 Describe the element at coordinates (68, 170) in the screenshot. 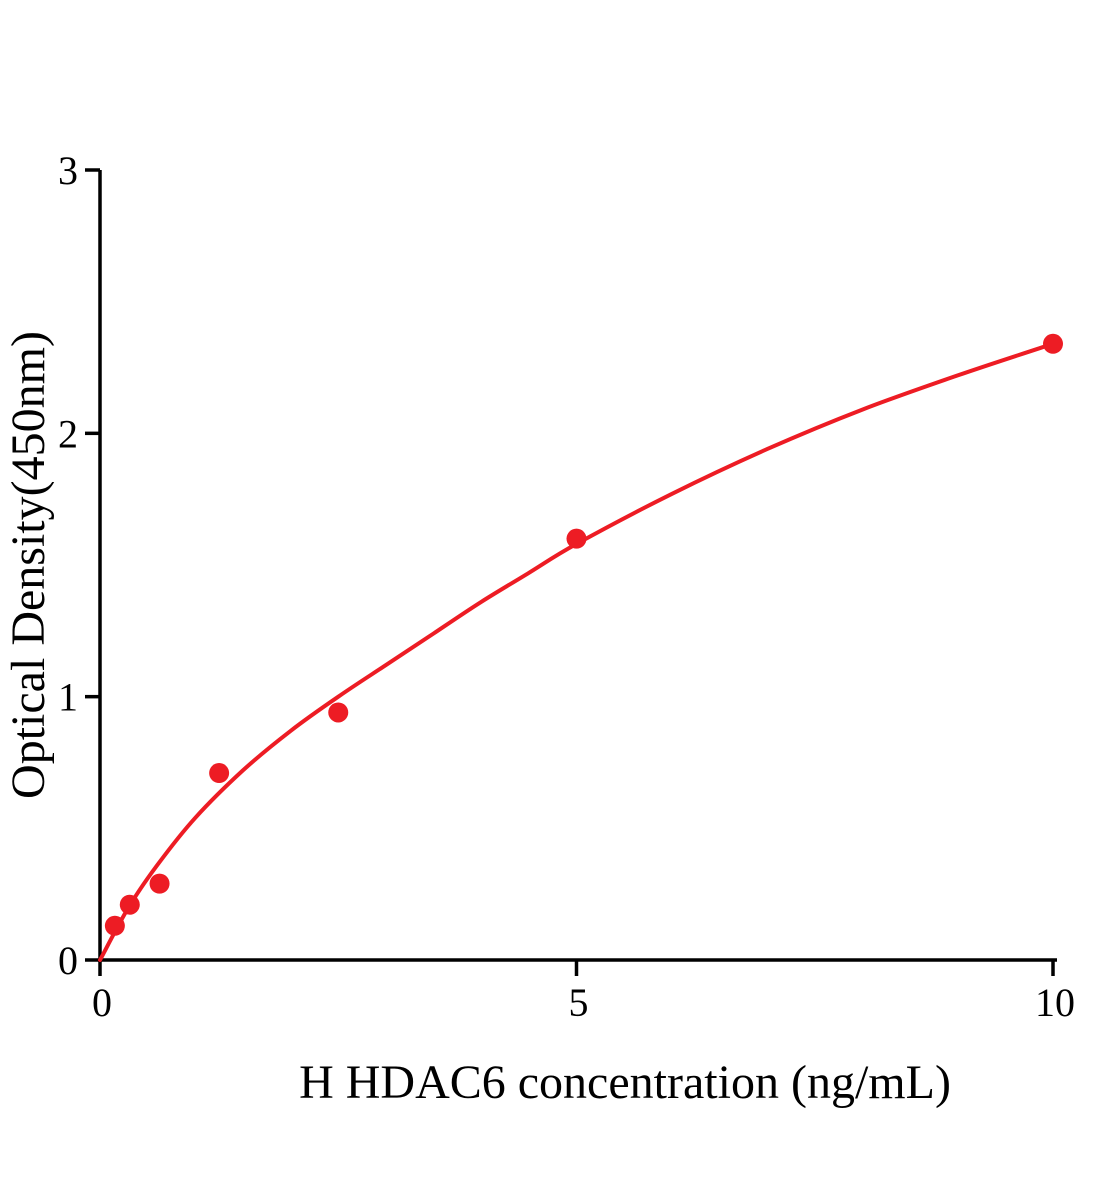

I see `y-tick-label: 3` at that location.